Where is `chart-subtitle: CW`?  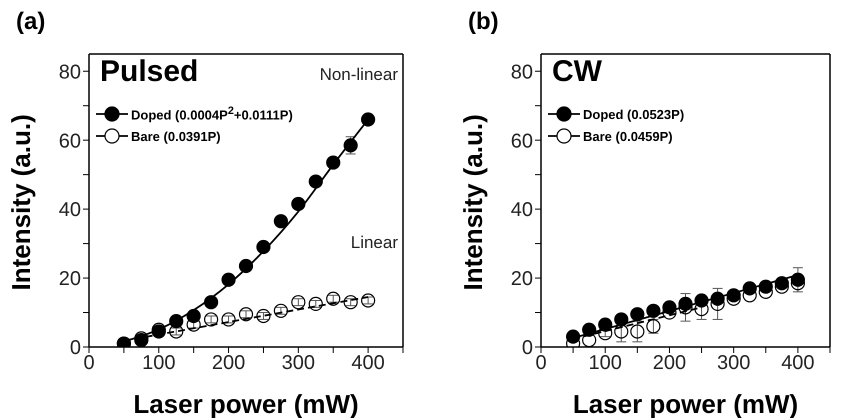 chart-subtitle: CW is located at coordinates (577, 72).